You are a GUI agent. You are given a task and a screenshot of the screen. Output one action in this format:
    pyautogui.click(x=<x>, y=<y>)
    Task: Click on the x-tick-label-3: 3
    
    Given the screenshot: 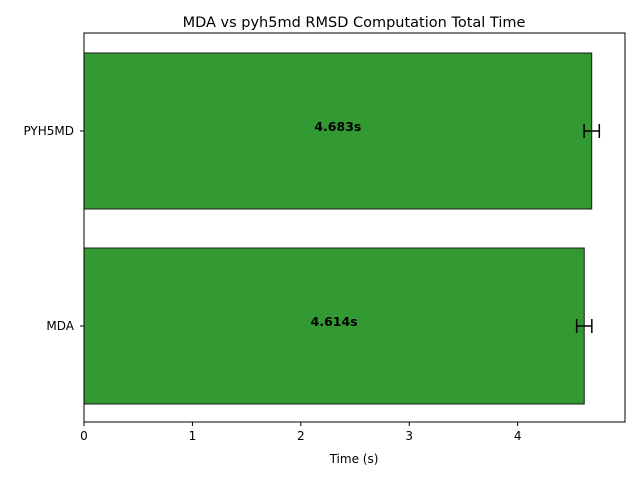 What is the action you would take?
    pyautogui.click(x=409, y=436)
    